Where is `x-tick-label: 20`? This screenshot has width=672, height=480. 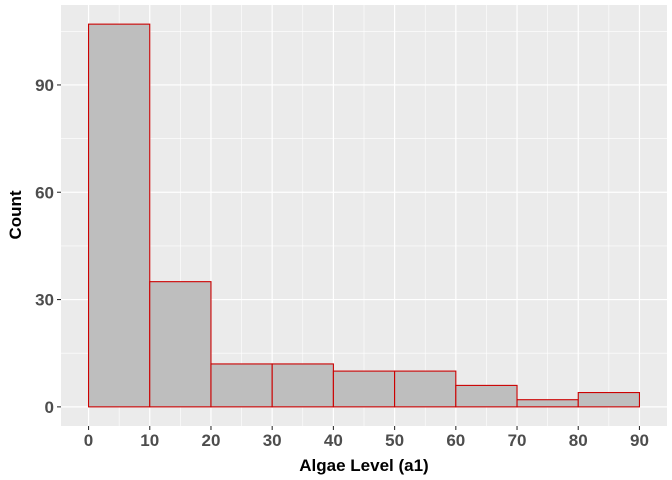 x-tick-label: 20 is located at coordinates (211, 440).